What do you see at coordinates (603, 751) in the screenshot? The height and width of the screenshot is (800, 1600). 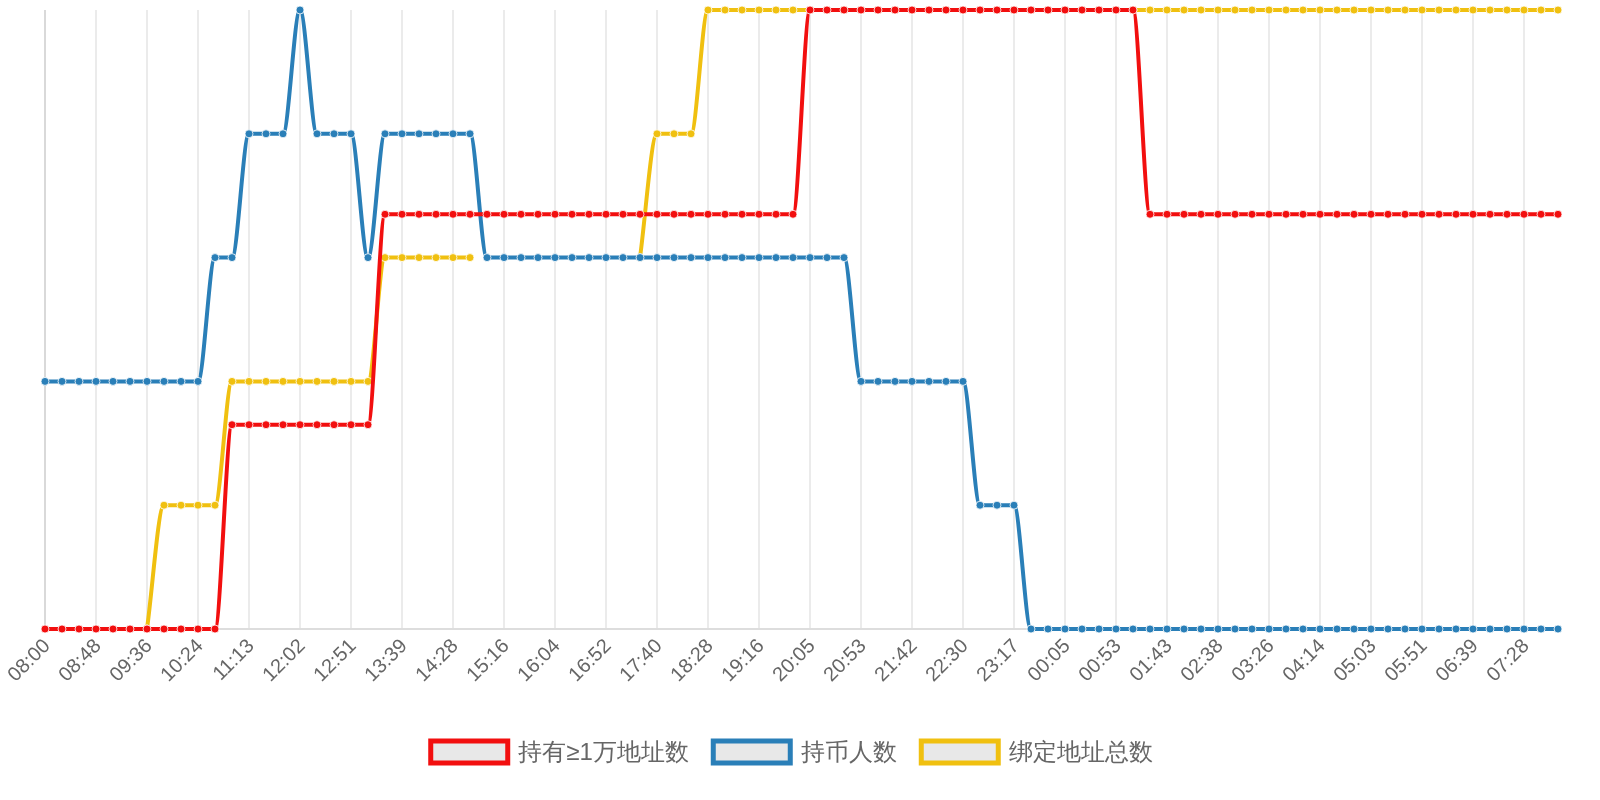 I see `legend-label: 持有≥1万地址数` at bounding box center [603, 751].